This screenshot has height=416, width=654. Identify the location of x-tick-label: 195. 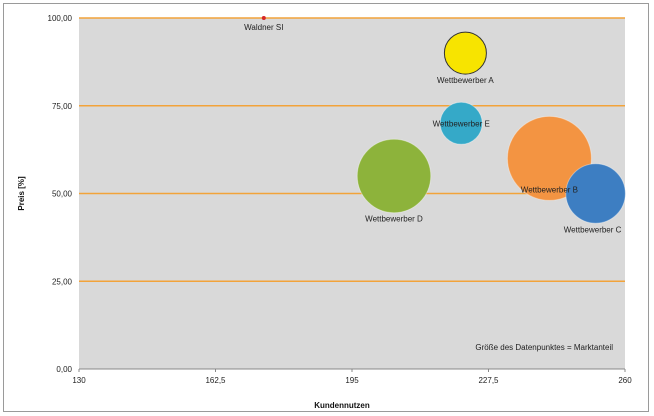
(352, 380).